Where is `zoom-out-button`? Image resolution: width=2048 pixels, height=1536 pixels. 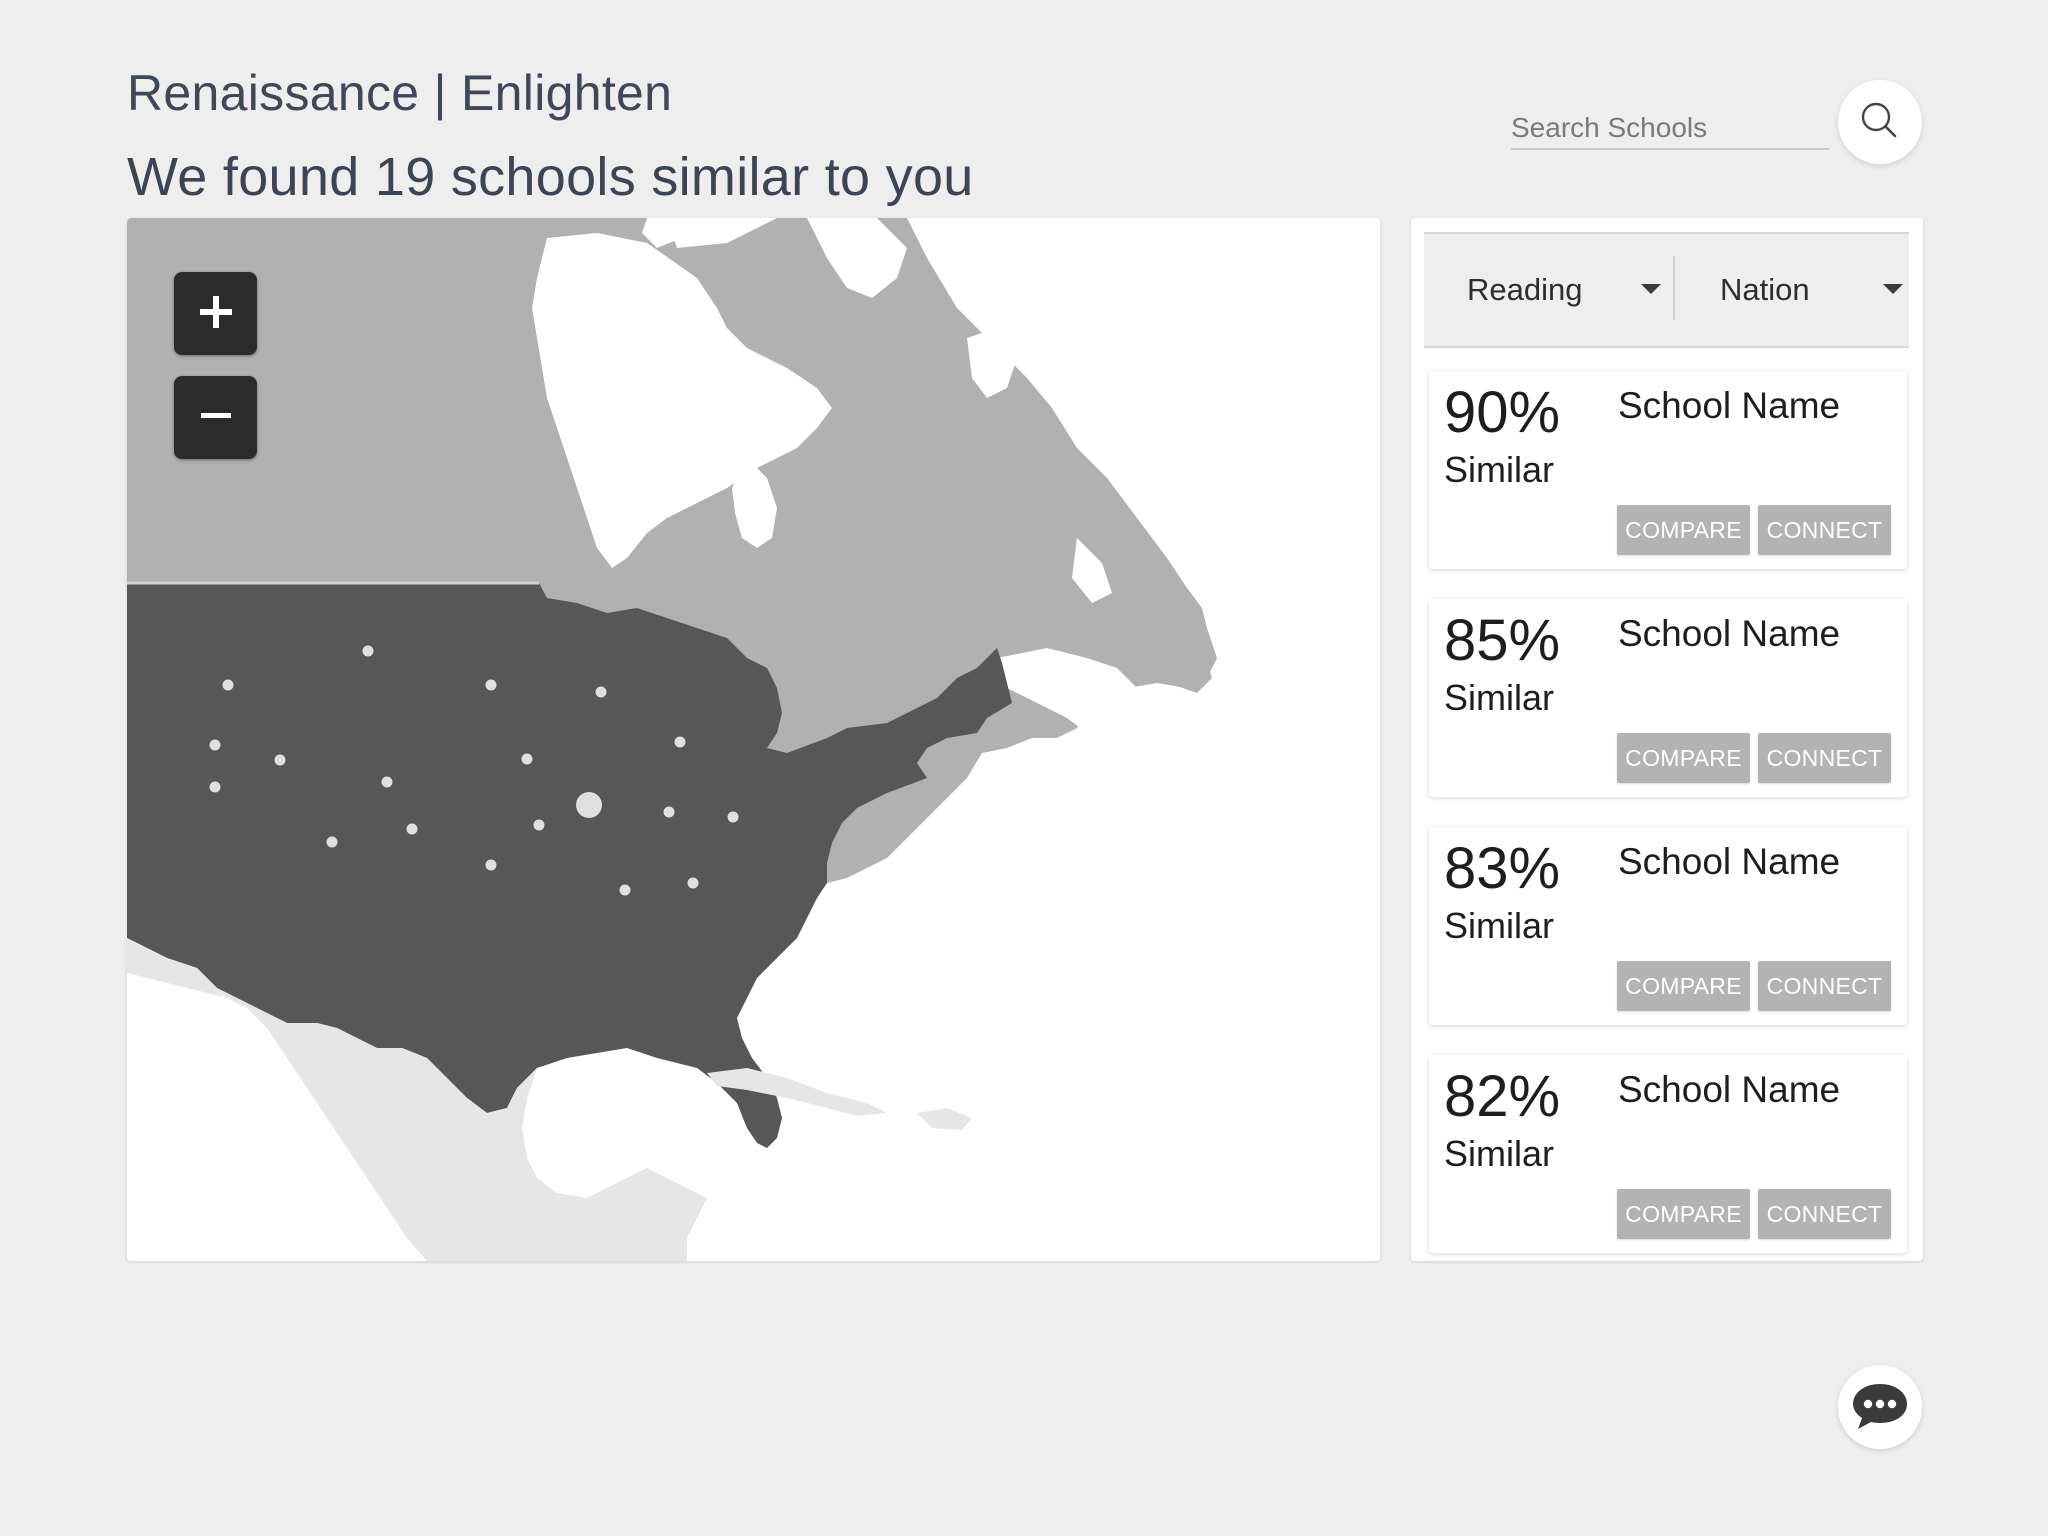
zoom-out-button is located at coordinates (215, 417).